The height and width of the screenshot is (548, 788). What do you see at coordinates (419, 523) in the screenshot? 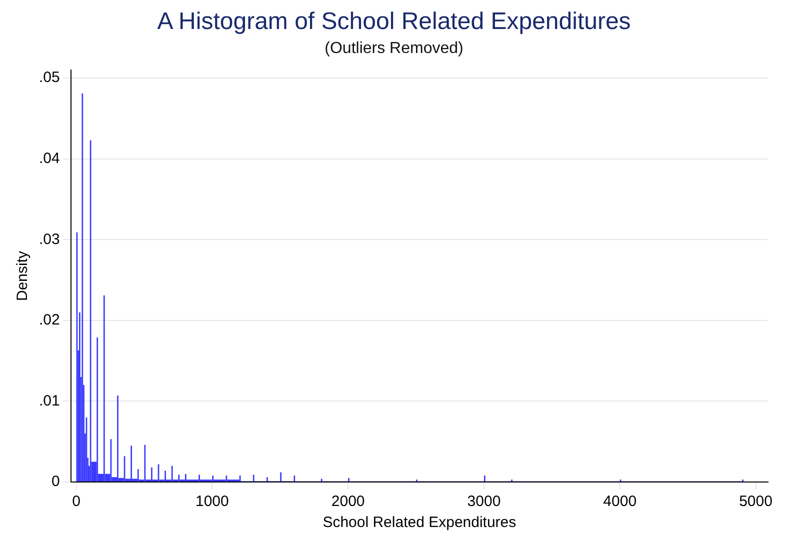
I see `x-axis-title: School Related Expenditures` at bounding box center [419, 523].